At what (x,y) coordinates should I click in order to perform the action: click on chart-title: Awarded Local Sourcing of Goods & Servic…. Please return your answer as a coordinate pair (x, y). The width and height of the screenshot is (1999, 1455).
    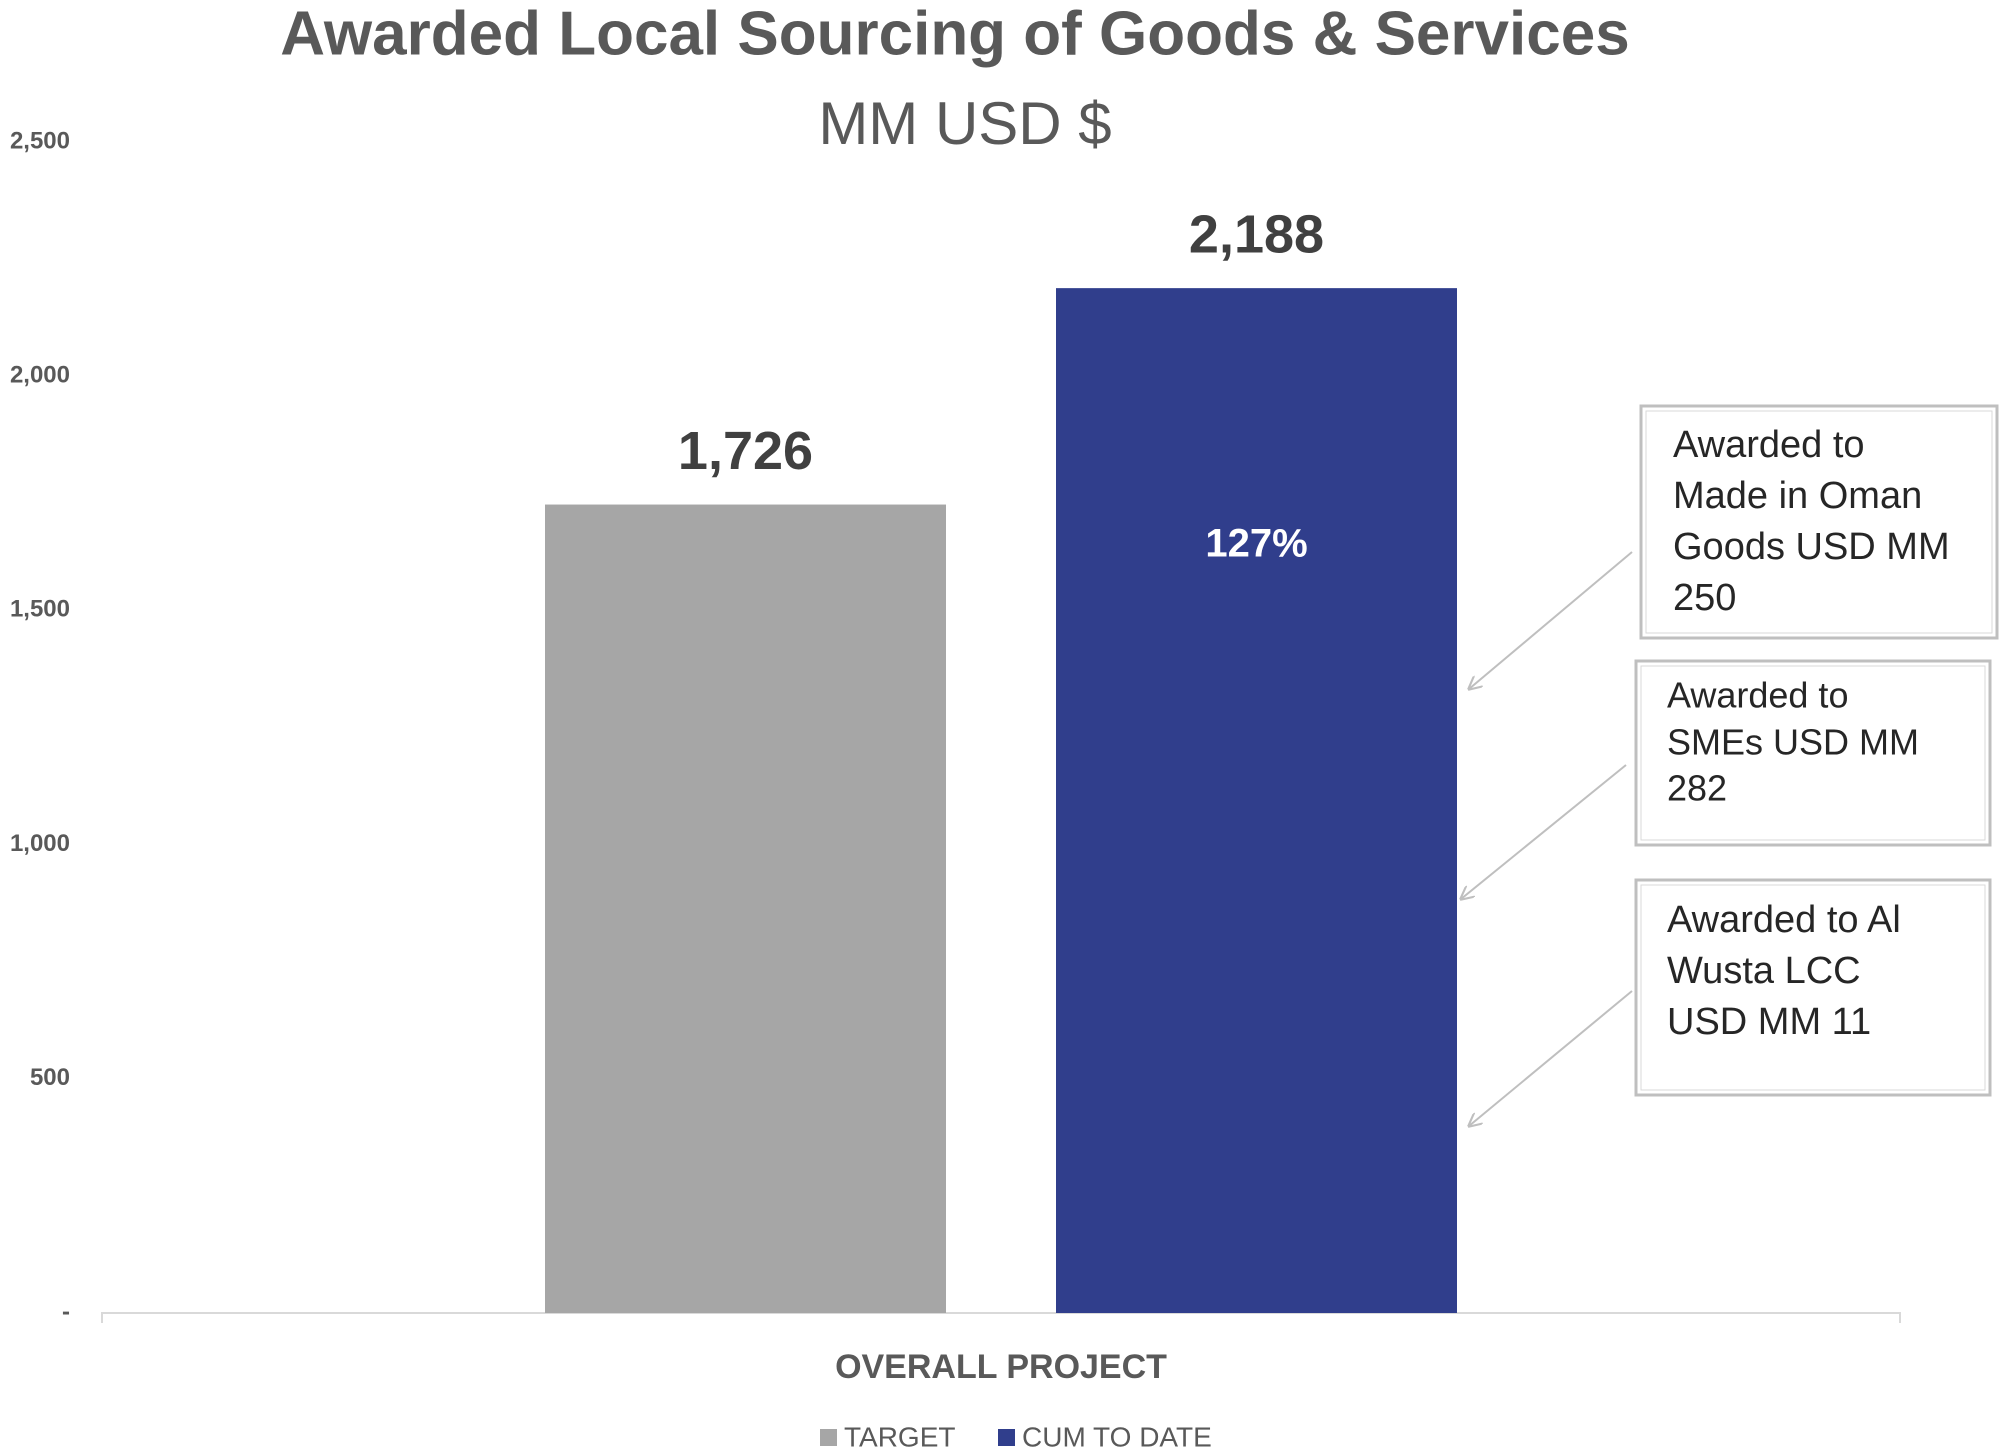
    Looking at the image, I should click on (954, 34).